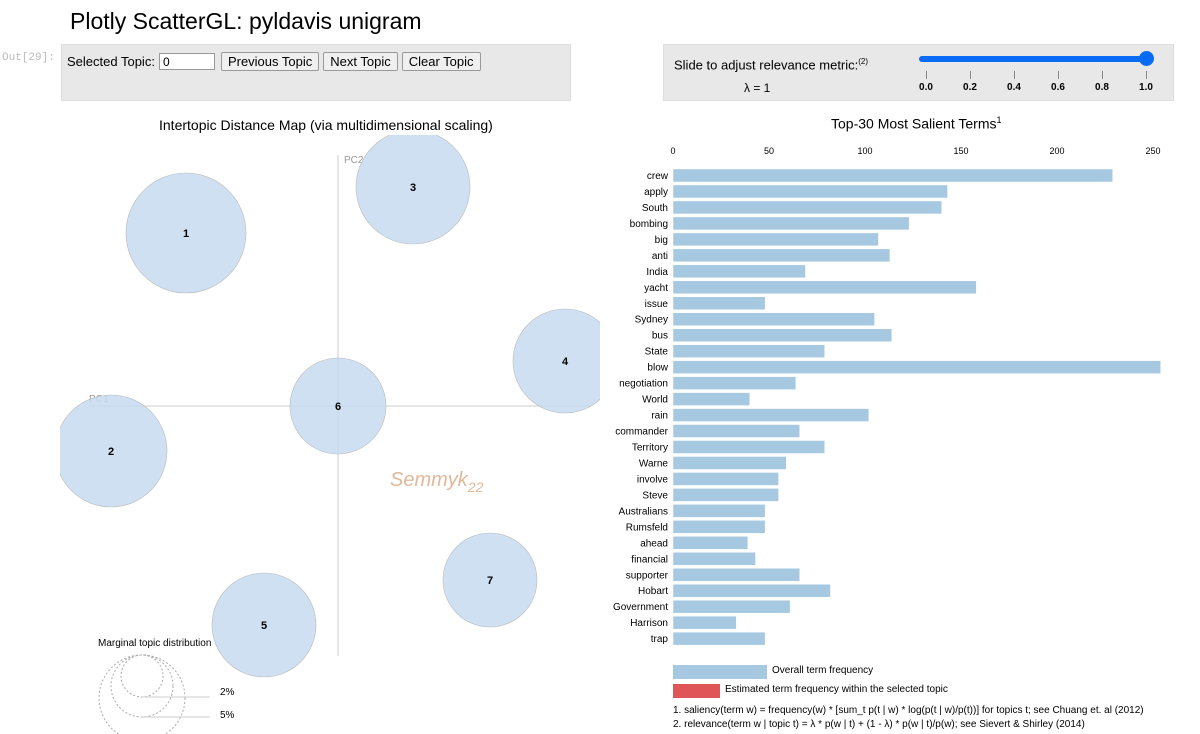 Image resolution: width=1200 pixels, height=734 pixels. What do you see at coordinates (1033, 59) in the screenshot?
I see `relevance-slider-track` at bounding box center [1033, 59].